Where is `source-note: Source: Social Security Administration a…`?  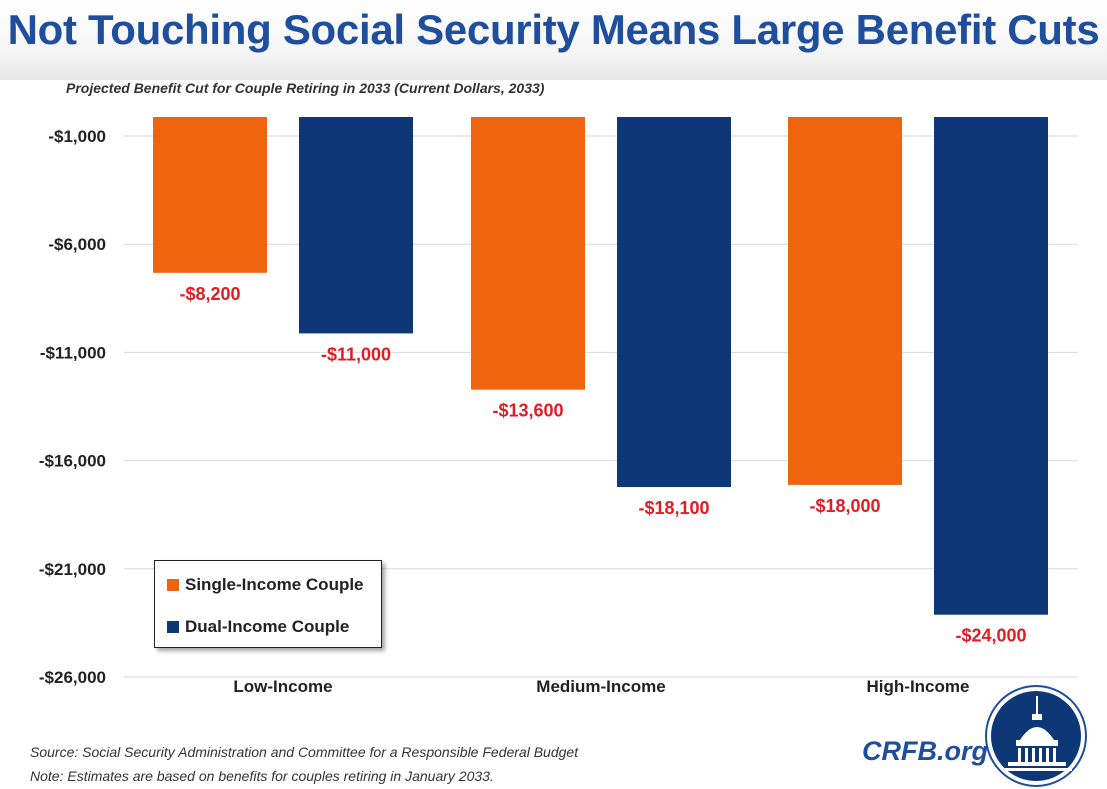
source-note: Source: Social Security Administration a… is located at coordinates (304, 764).